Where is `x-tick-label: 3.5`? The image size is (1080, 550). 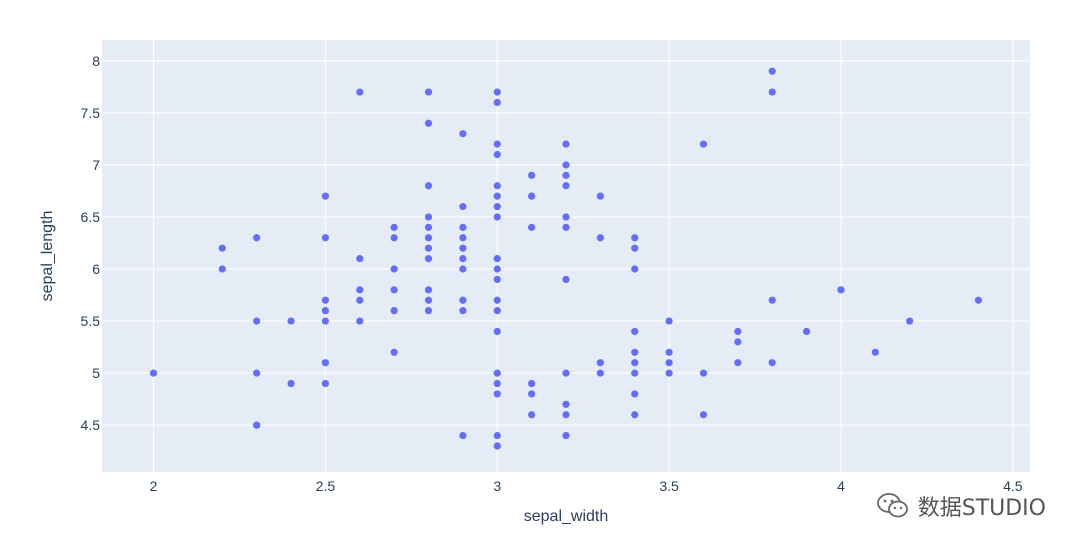
x-tick-label: 3.5 is located at coordinates (669, 486).